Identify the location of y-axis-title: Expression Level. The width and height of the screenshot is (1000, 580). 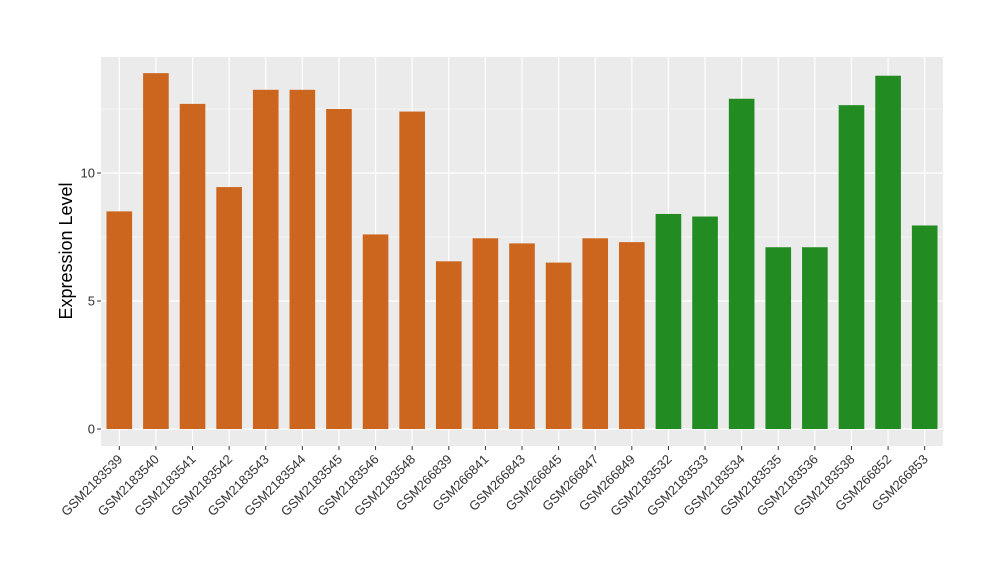
(66, 250).